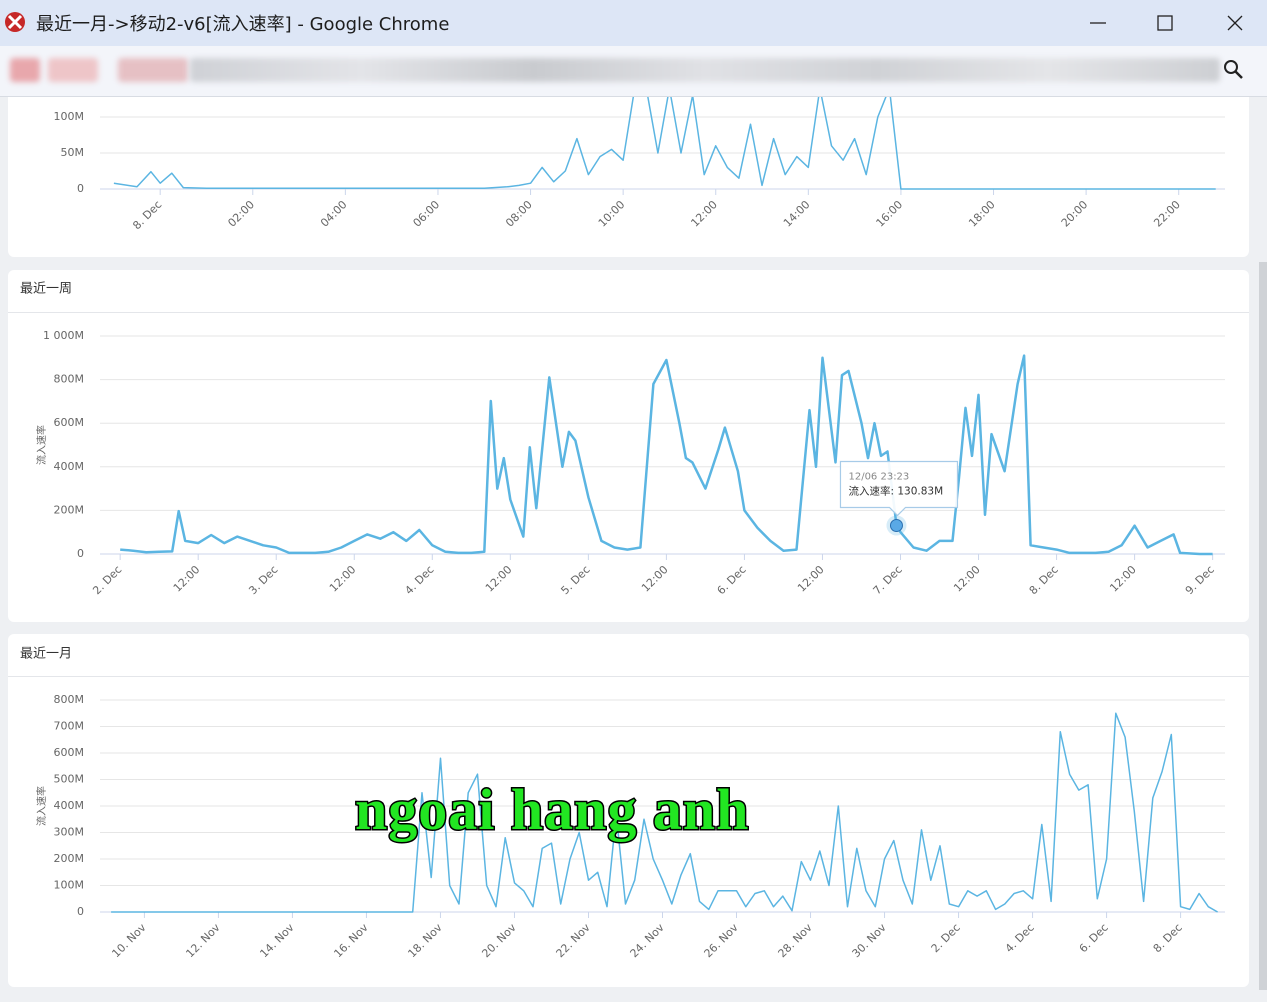  I want to click on close, so click(1235, 23).